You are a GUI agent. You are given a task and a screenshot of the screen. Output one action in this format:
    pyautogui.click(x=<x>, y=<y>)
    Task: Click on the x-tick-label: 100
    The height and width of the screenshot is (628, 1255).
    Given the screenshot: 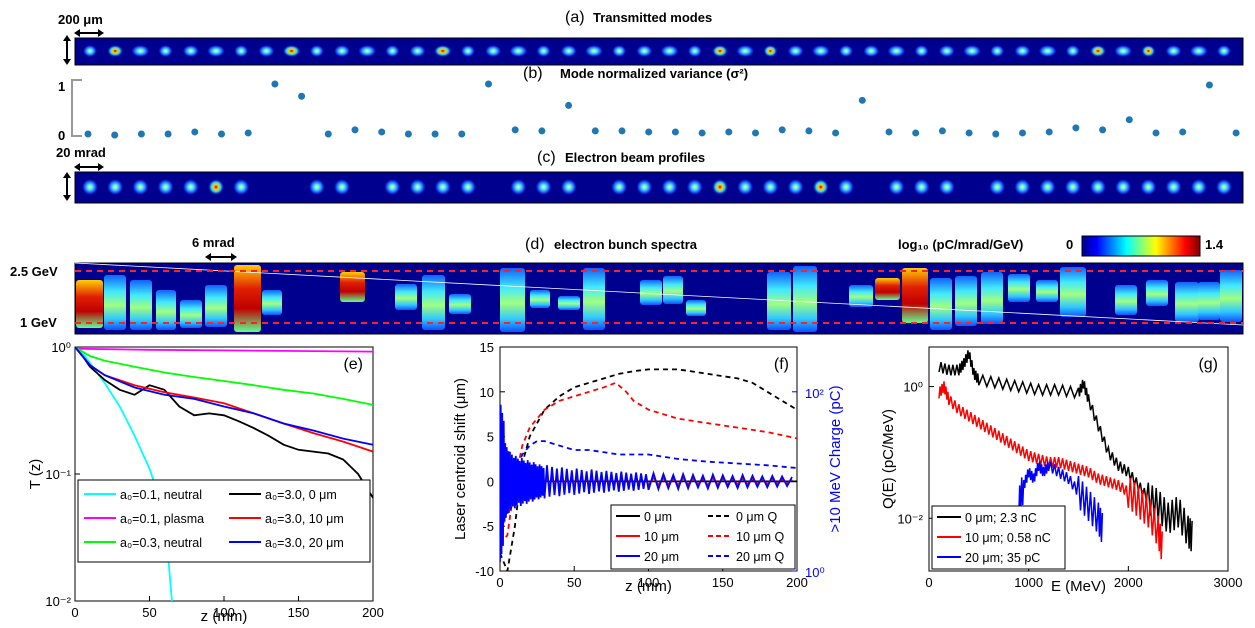 What is the action you would take?
    pyautogui.click(x=224, y=612)
    